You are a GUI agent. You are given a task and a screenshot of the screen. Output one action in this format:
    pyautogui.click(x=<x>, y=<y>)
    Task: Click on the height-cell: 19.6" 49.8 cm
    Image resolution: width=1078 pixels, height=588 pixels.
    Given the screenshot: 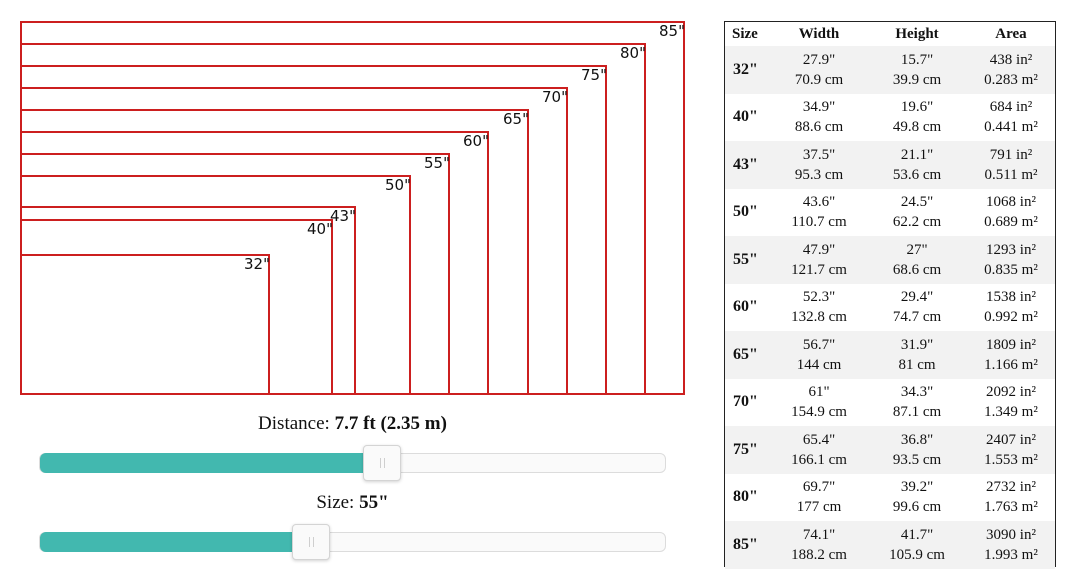 What is the action you would take?
    pyautogui.click(x=917, y=118)
    